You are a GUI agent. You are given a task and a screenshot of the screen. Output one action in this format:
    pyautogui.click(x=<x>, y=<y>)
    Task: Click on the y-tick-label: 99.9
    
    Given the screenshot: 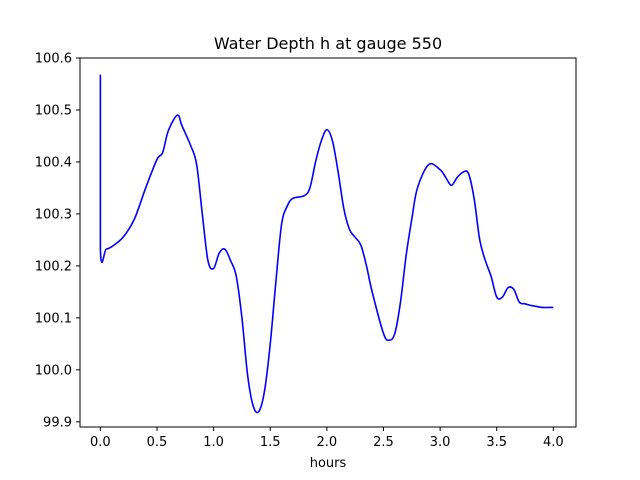 What is the action you would take?
    pyautogui.click(x=57, y=422)
    